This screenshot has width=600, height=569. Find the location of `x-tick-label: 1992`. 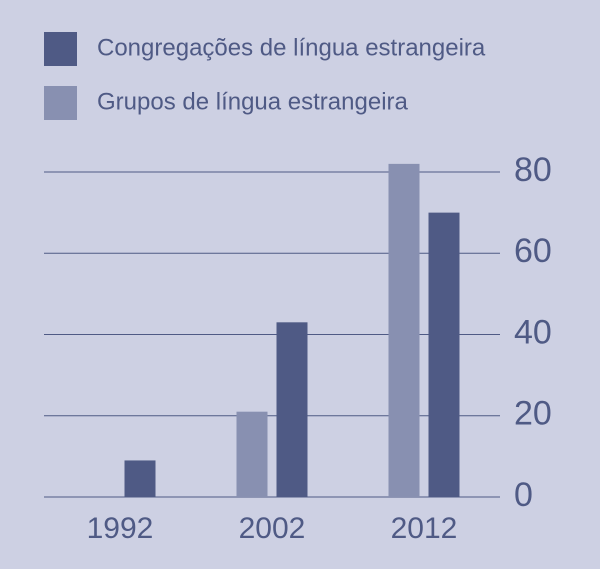

x-tick-label: 1992 is located at coordinates (120, 528).